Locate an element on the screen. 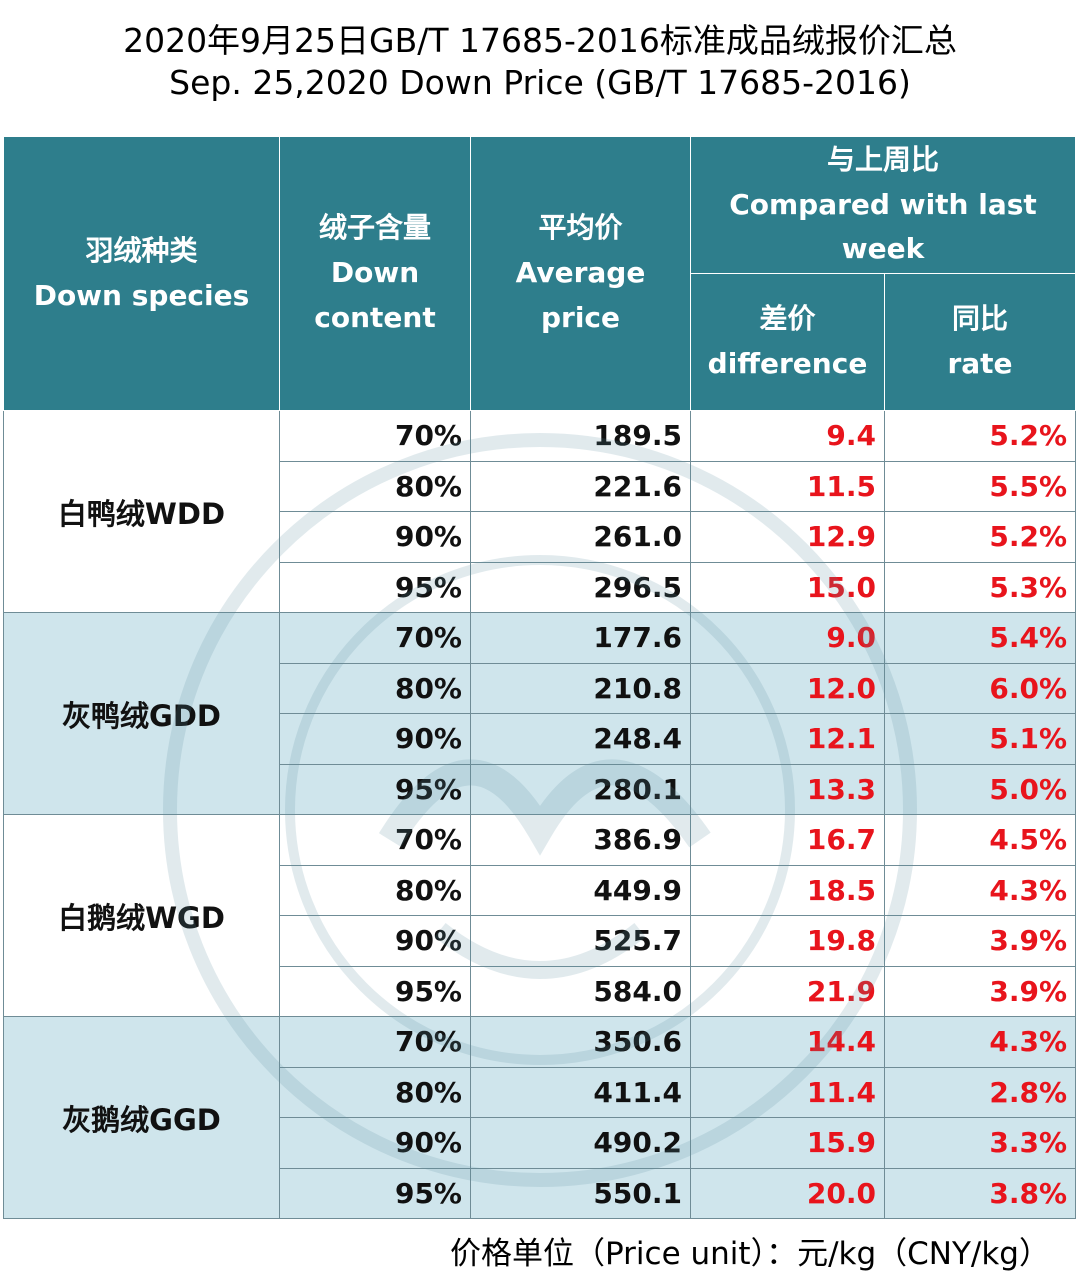 This screenshot has height=1275, width=1080. header-compare-zh: 与上周比 is located at coordinates (882, 159).